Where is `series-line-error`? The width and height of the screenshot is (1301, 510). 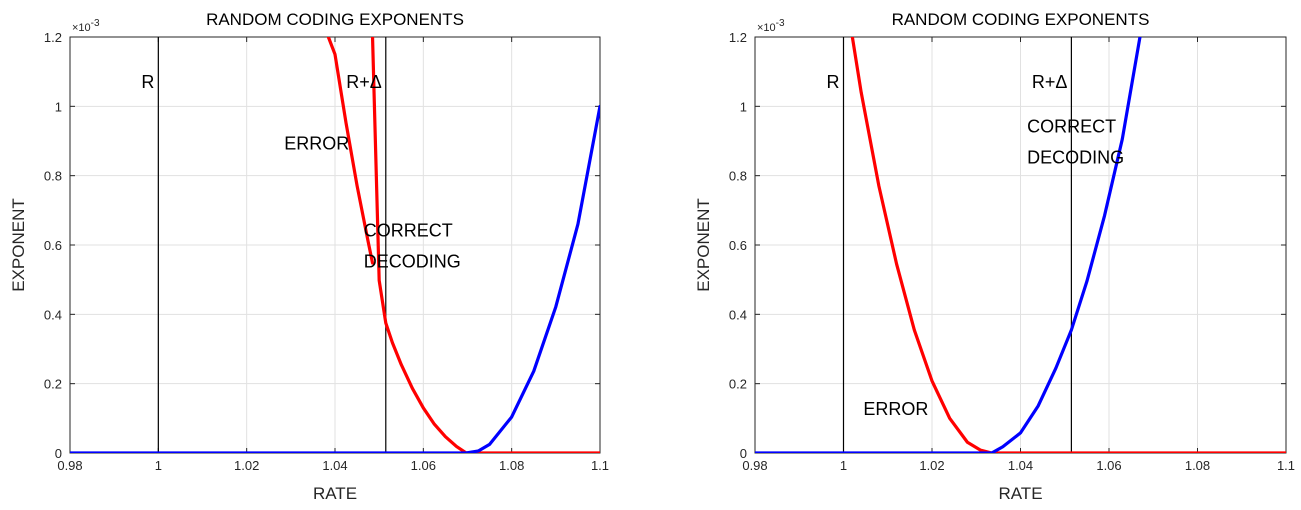 series-line-error is located at coordinates (485, 245).